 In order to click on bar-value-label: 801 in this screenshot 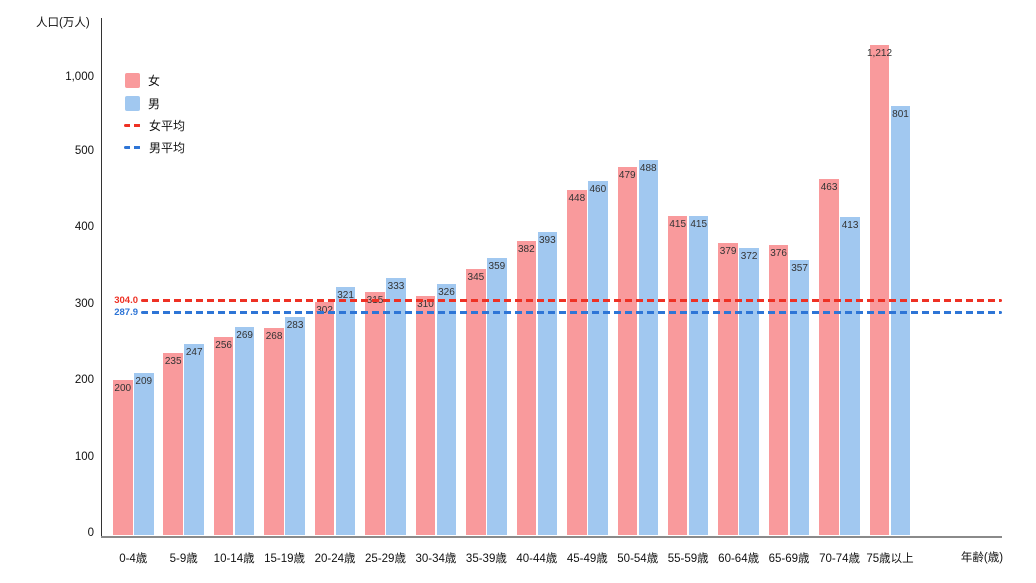, I will do `click(900, 114)`.